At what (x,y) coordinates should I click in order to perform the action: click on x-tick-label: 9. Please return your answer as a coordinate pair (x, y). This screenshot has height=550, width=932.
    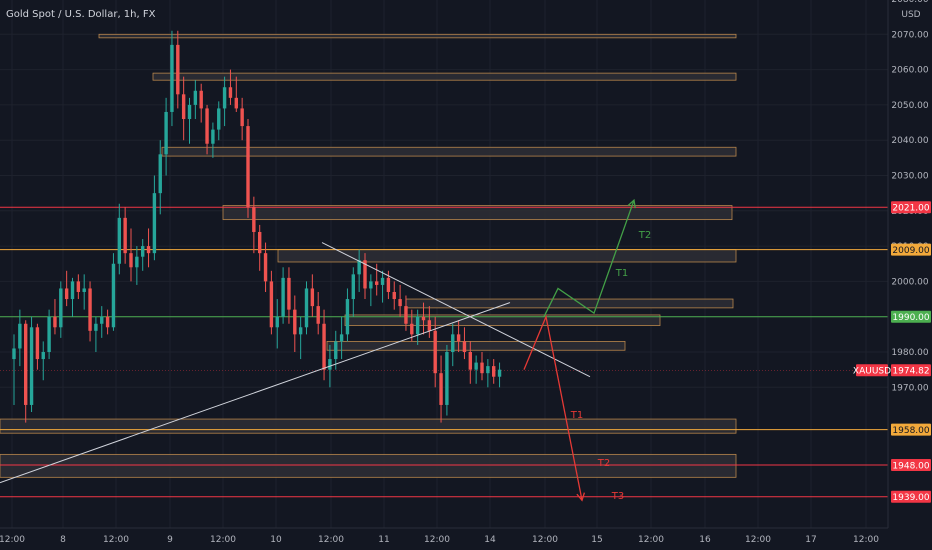
    Looking at the image, I should click on (170, 540).